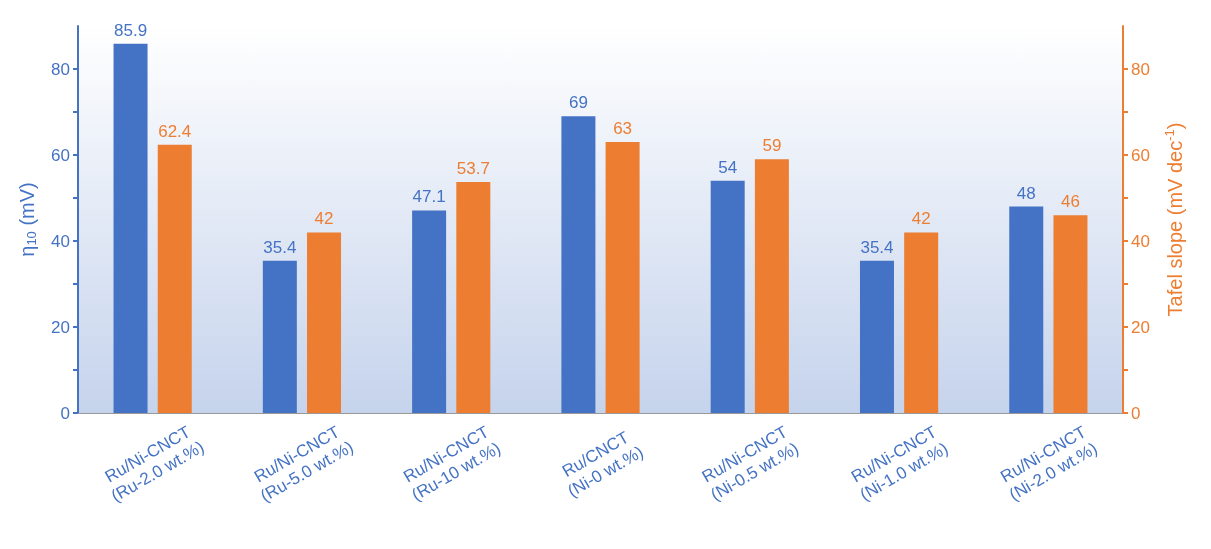 The width and height of the screenshot is (1211, 549). I want to click on y2-tick-label: 40, so click(1140, 241).